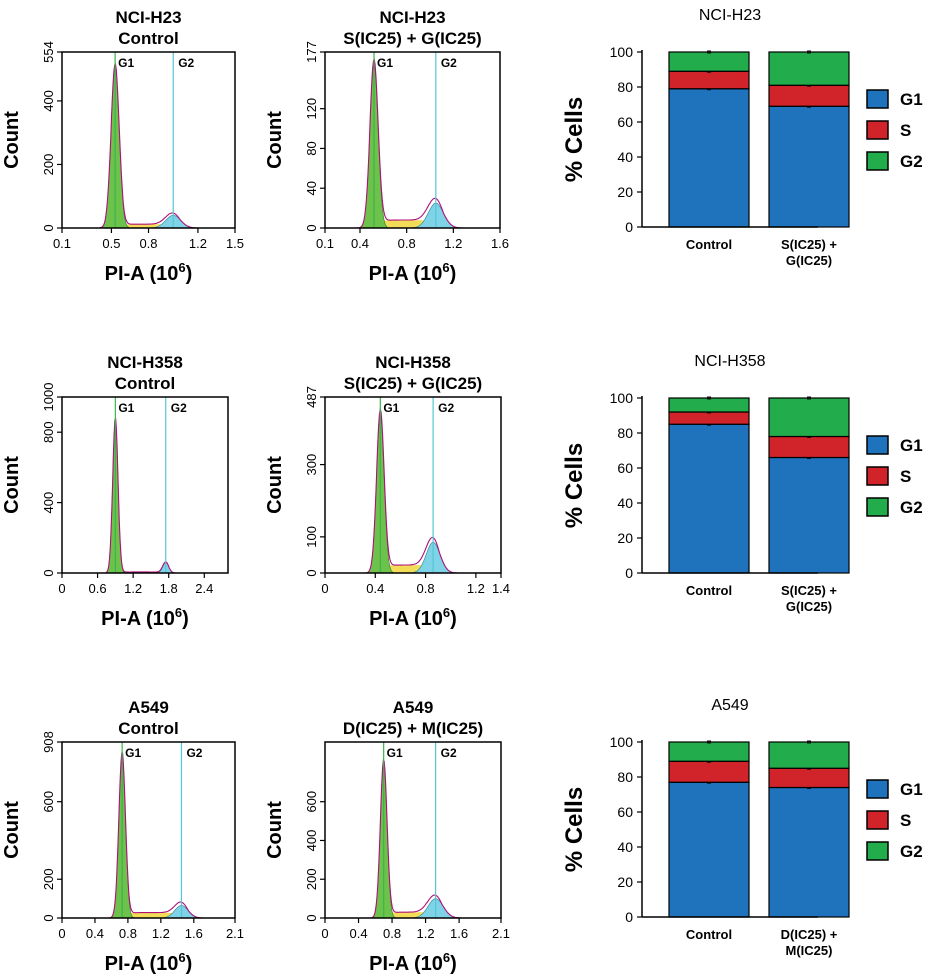  Describe the element at coordinates (877, 161) in the screenshot. I see `legend-swatch-g2` at that location.